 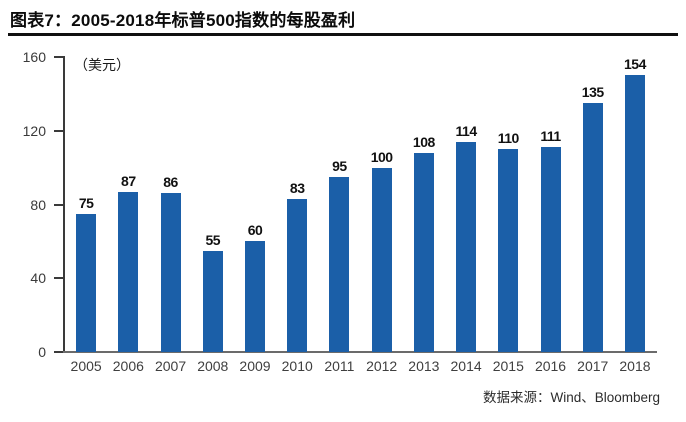 What do you see at coordinates (86, 366) in the screenshot?
I see `x-tick-label: 2005` at bounding box center [86, 366].